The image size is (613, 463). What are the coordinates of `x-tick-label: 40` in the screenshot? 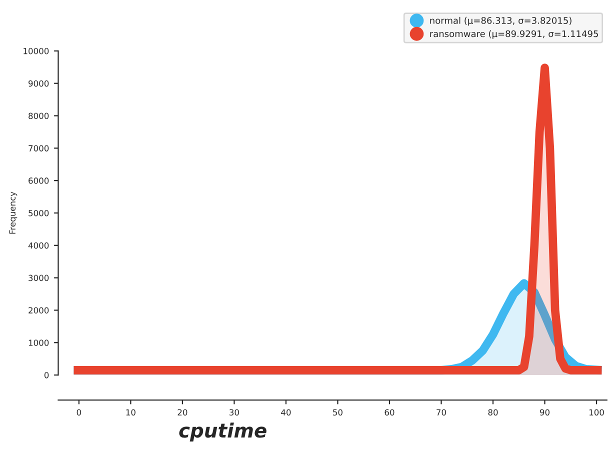 It's located at (286, 412).